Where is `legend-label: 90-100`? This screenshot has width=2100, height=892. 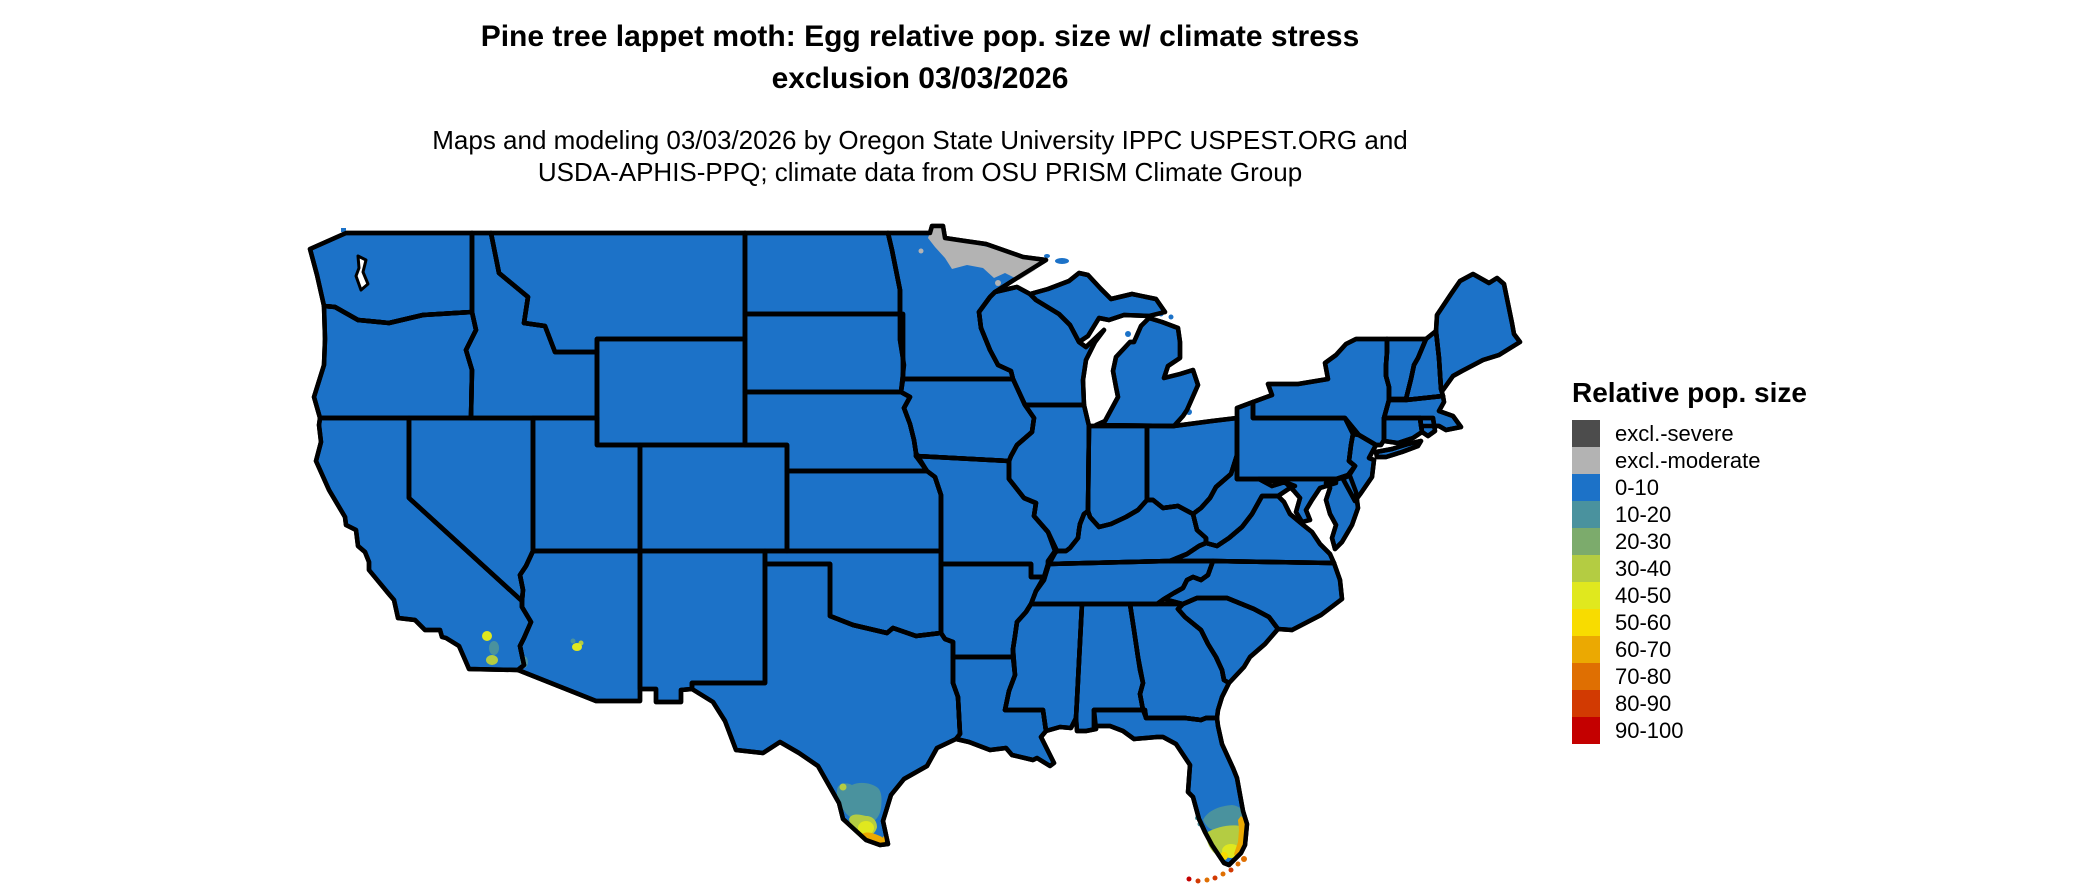
legend-label: 90-100 is located at coordinates (1649, 730).